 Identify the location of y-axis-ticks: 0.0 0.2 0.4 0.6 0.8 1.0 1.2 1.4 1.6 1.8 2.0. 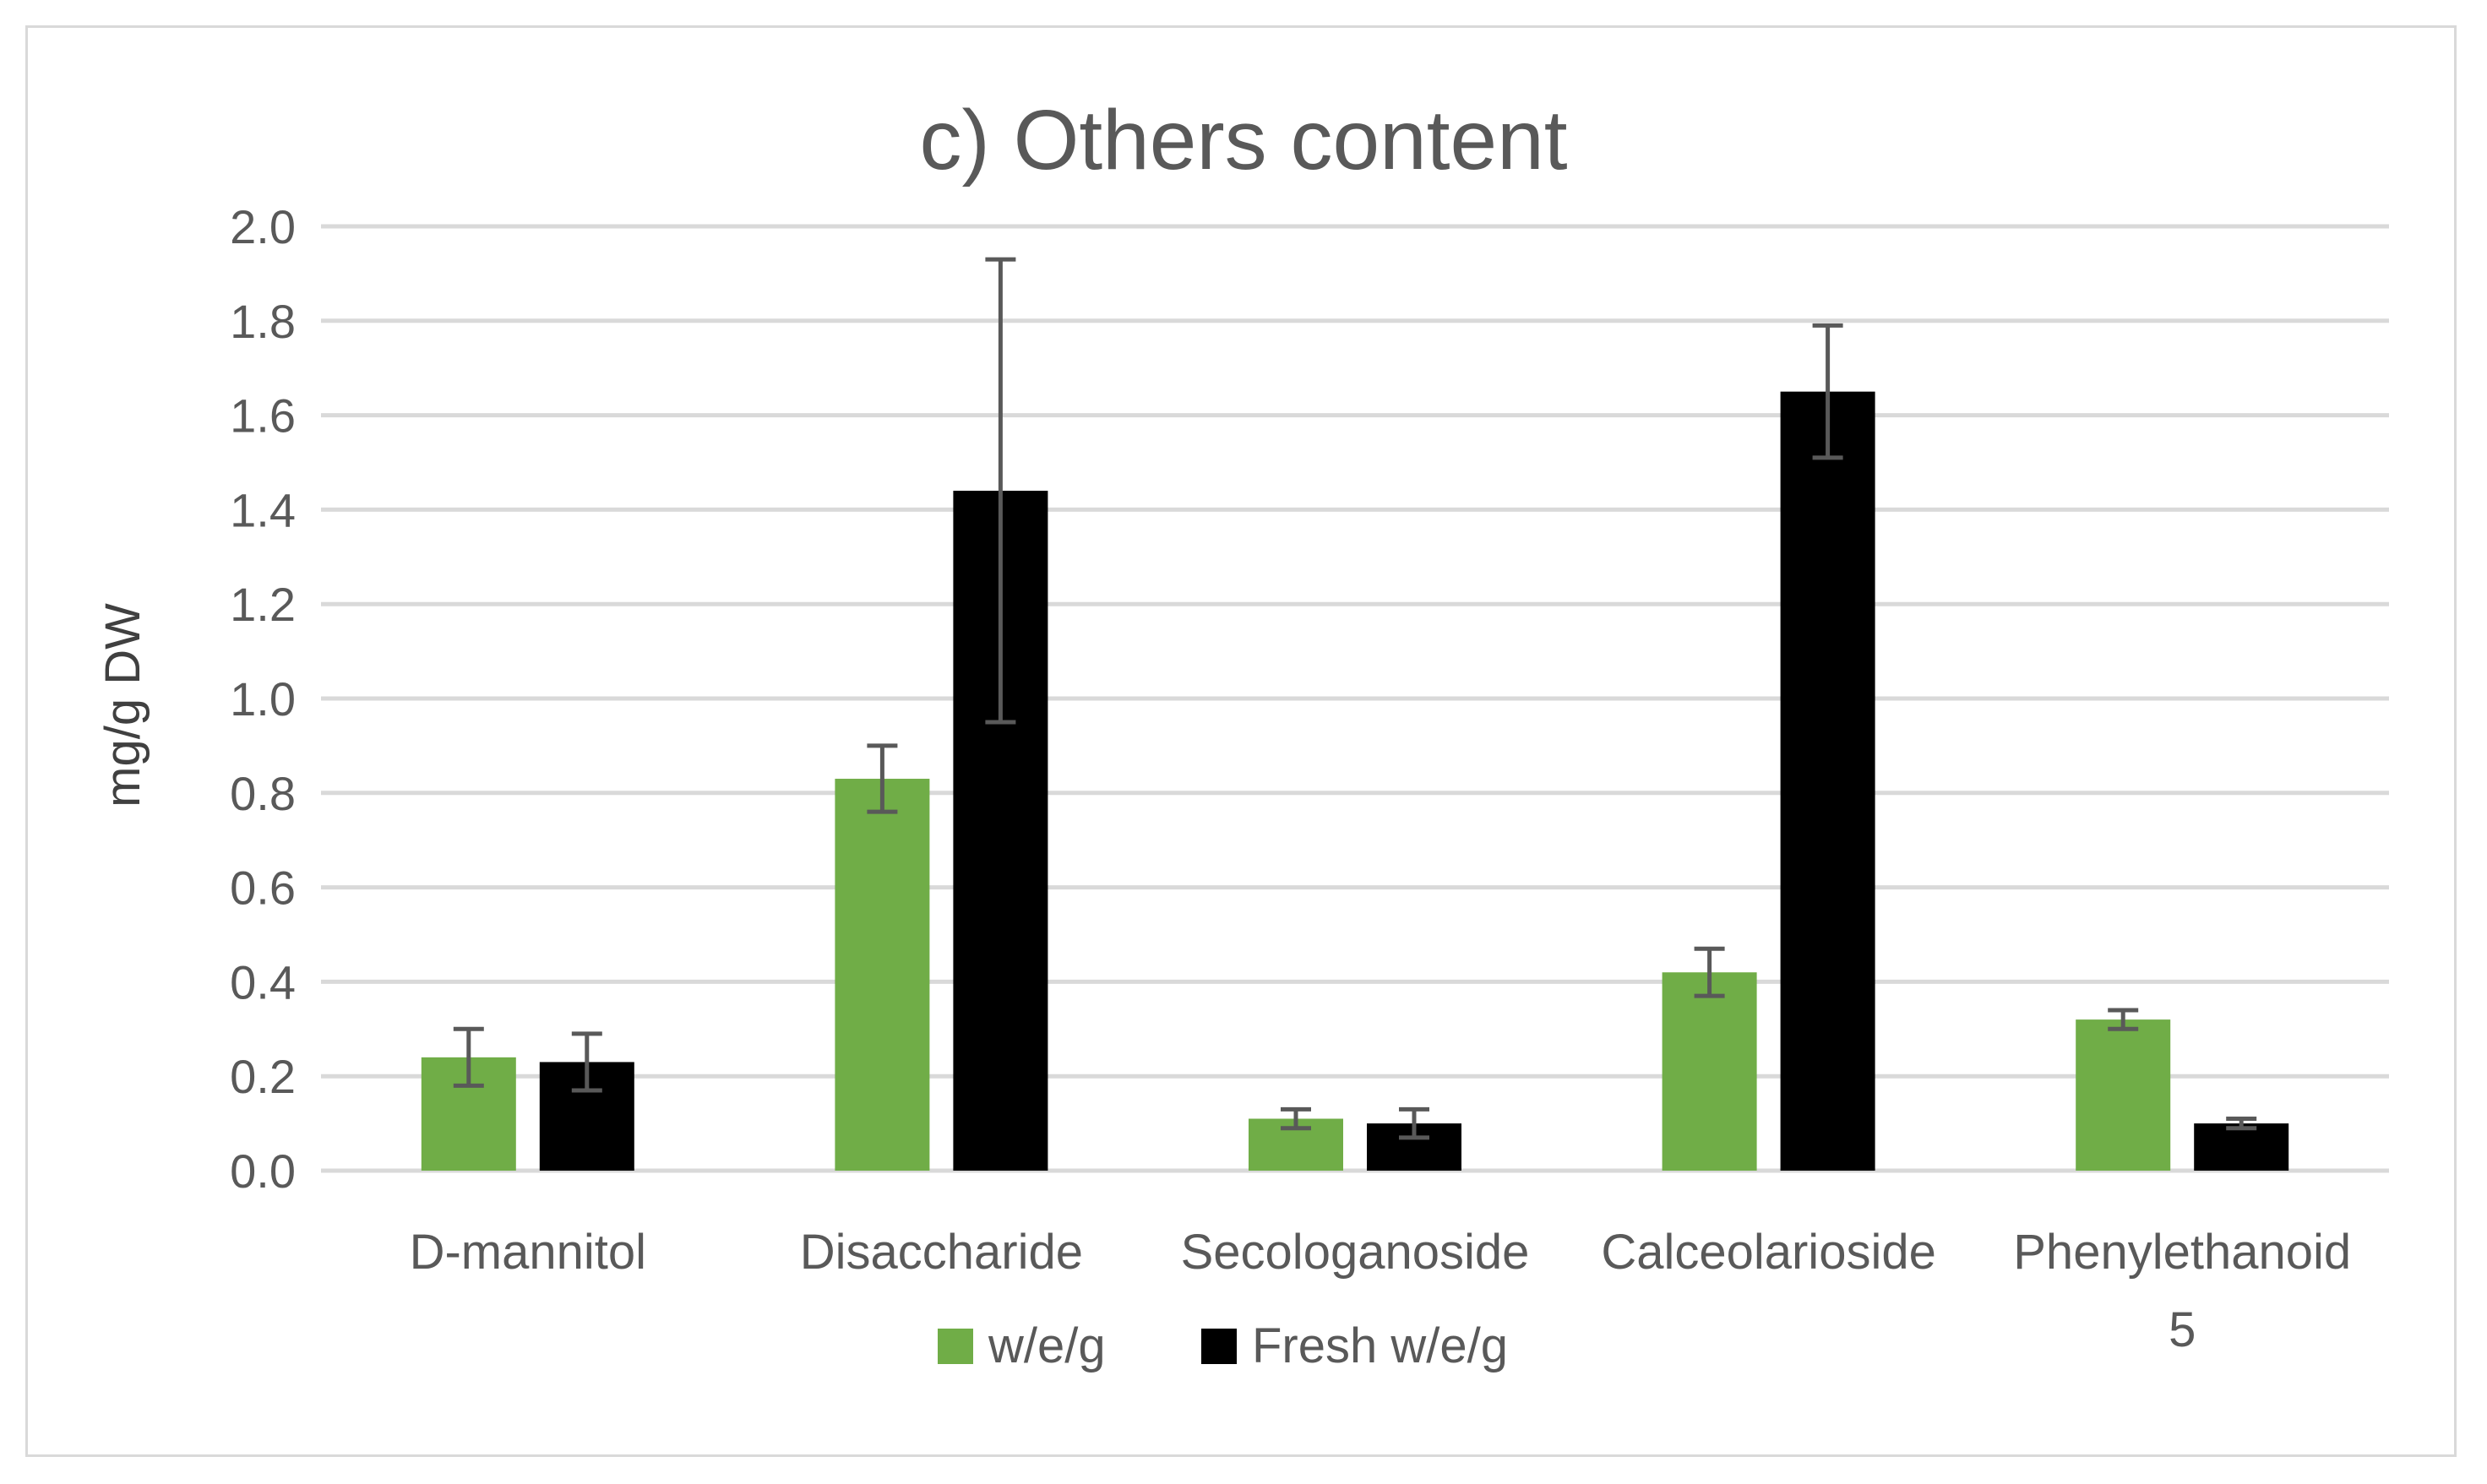
(263, 699).